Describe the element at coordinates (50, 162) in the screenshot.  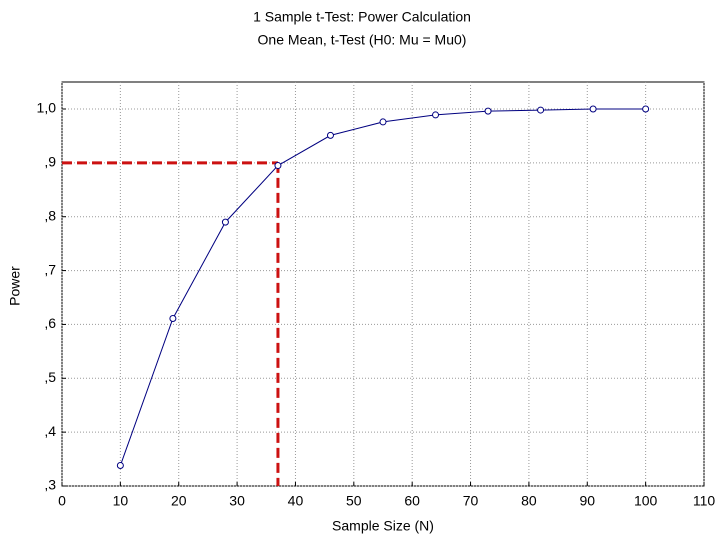
I see `y-tick-label: ,9` at that location.